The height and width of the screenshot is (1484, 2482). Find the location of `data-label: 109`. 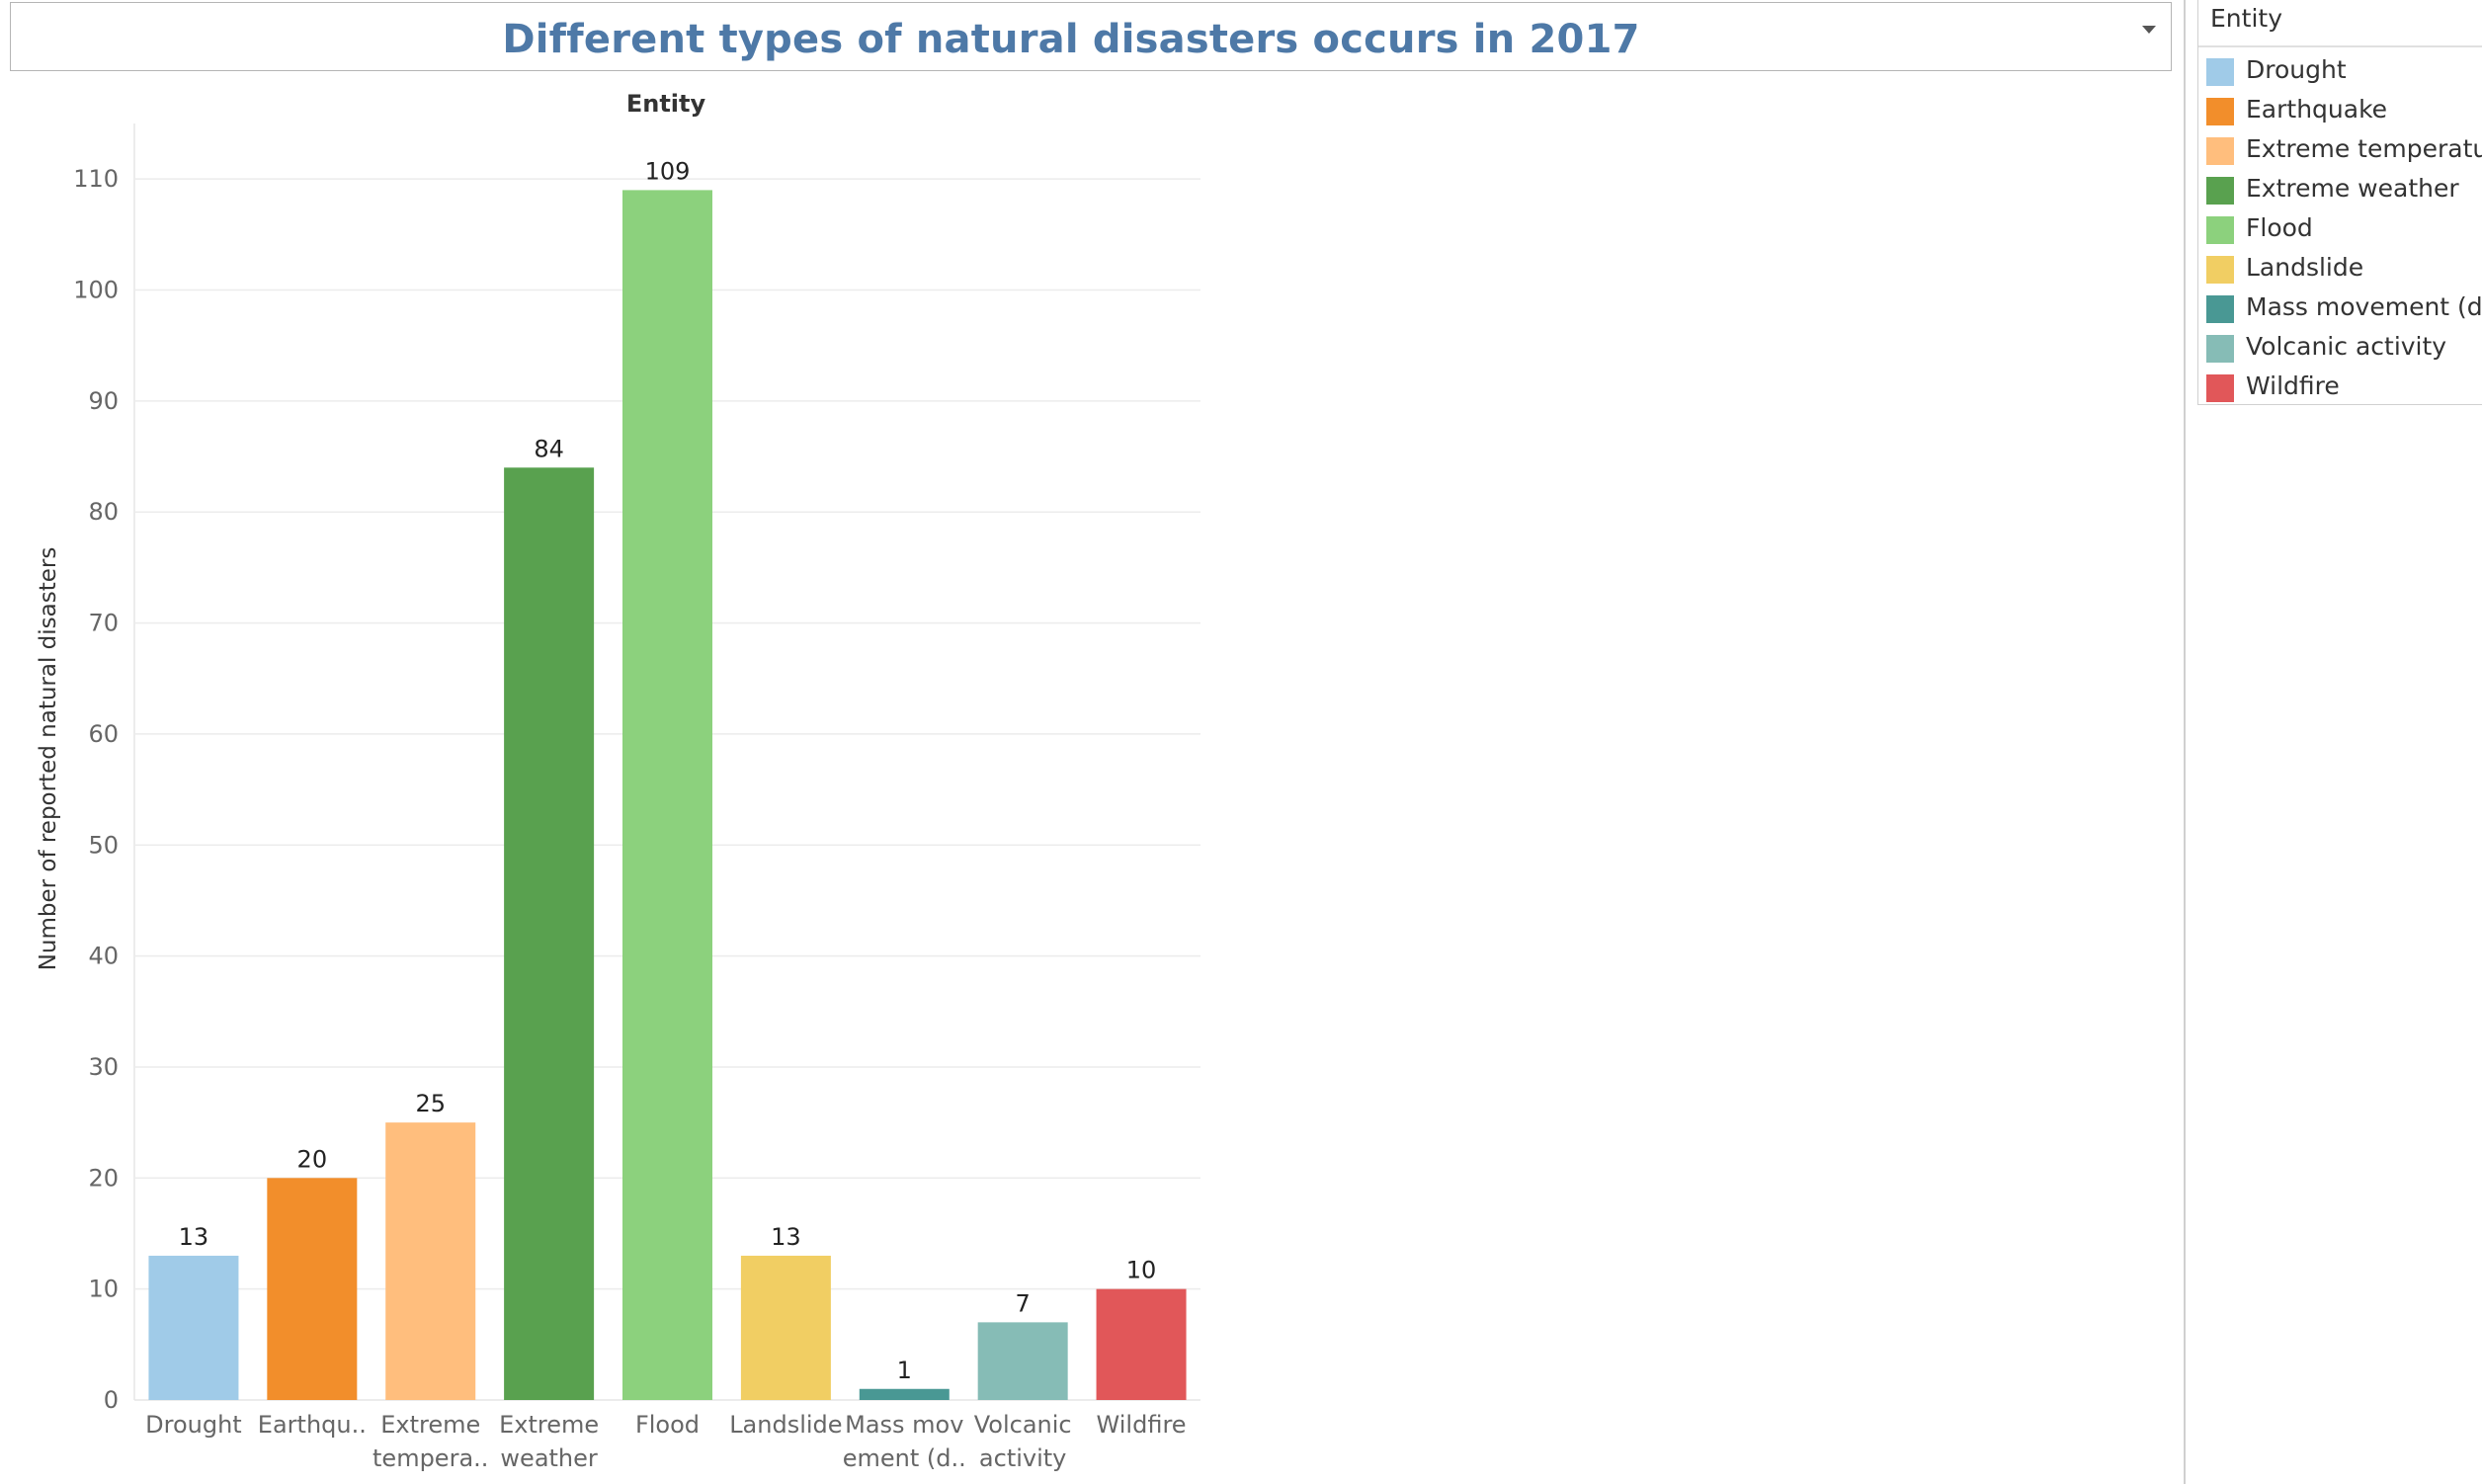

data-label: 109 is located at coordinates (668, 171).